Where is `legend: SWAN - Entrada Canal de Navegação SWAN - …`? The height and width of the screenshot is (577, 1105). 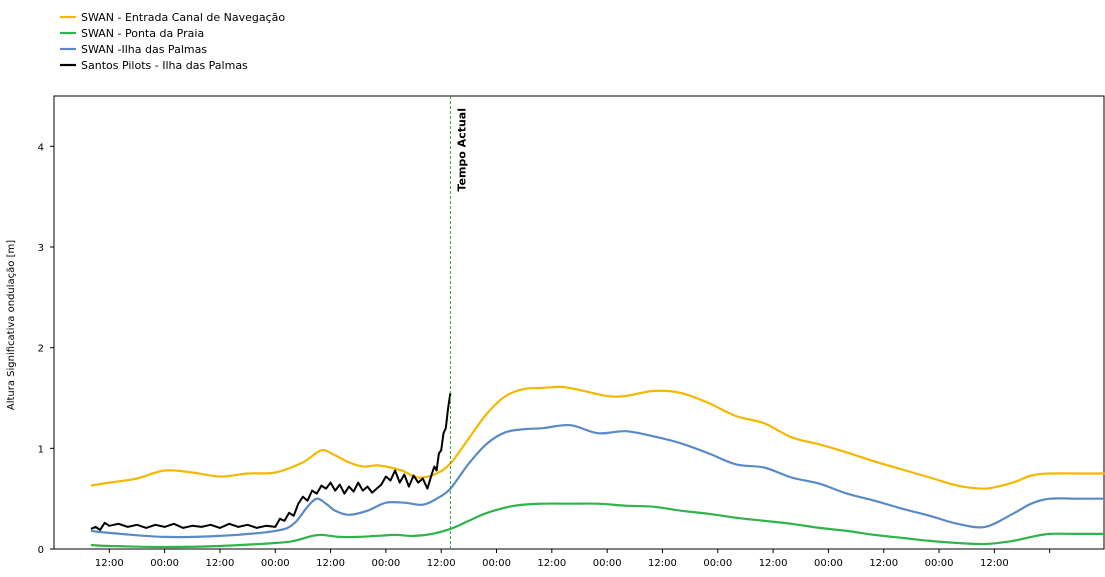
legend: SWAN - Entrada Canal de Navegação SWAN - … is located at coordinates (172, 41).